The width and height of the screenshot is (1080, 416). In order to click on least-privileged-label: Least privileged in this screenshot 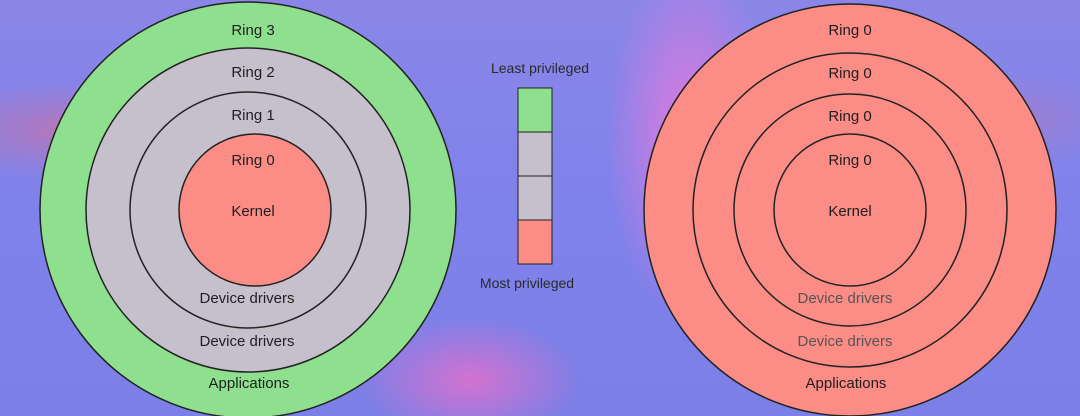, I will do `click(540, 68)`.